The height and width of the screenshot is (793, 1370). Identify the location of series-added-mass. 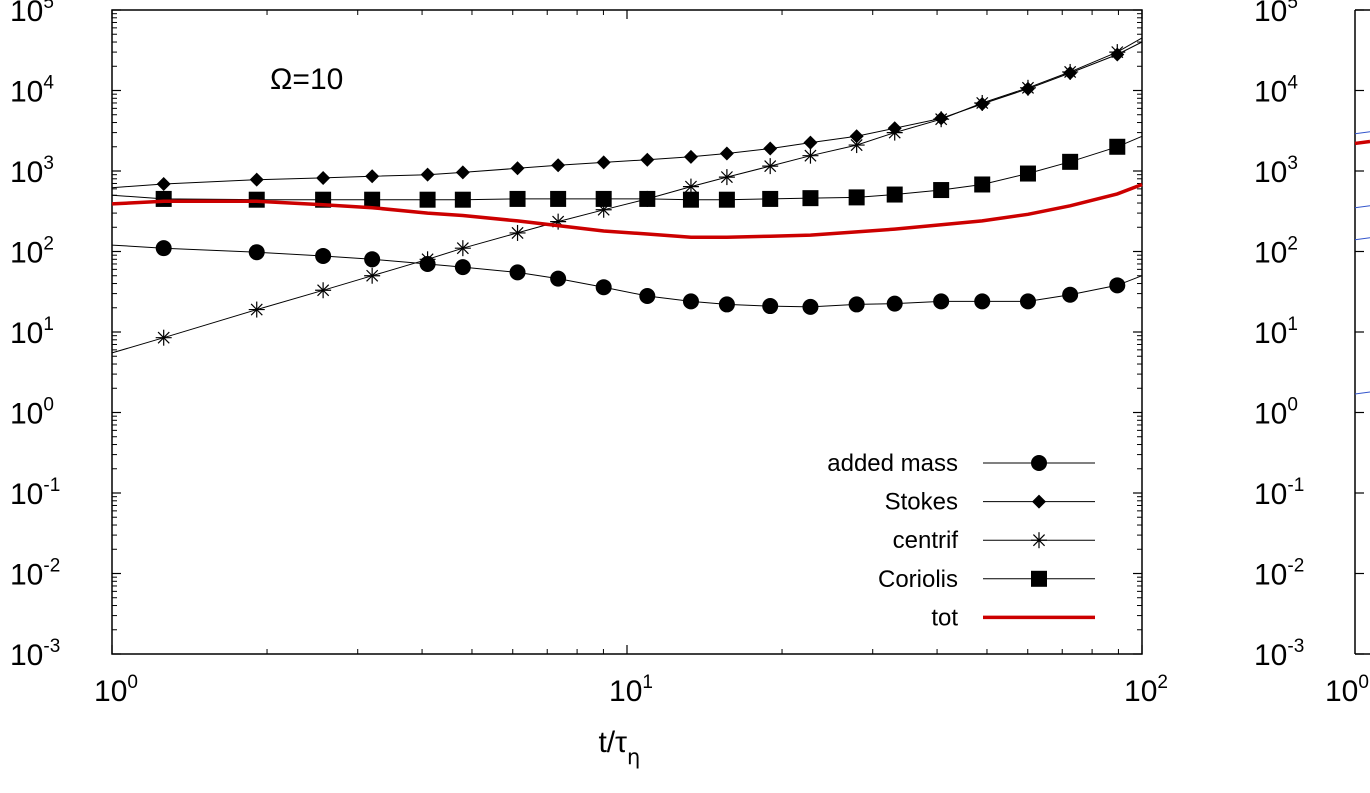
(627, 277).